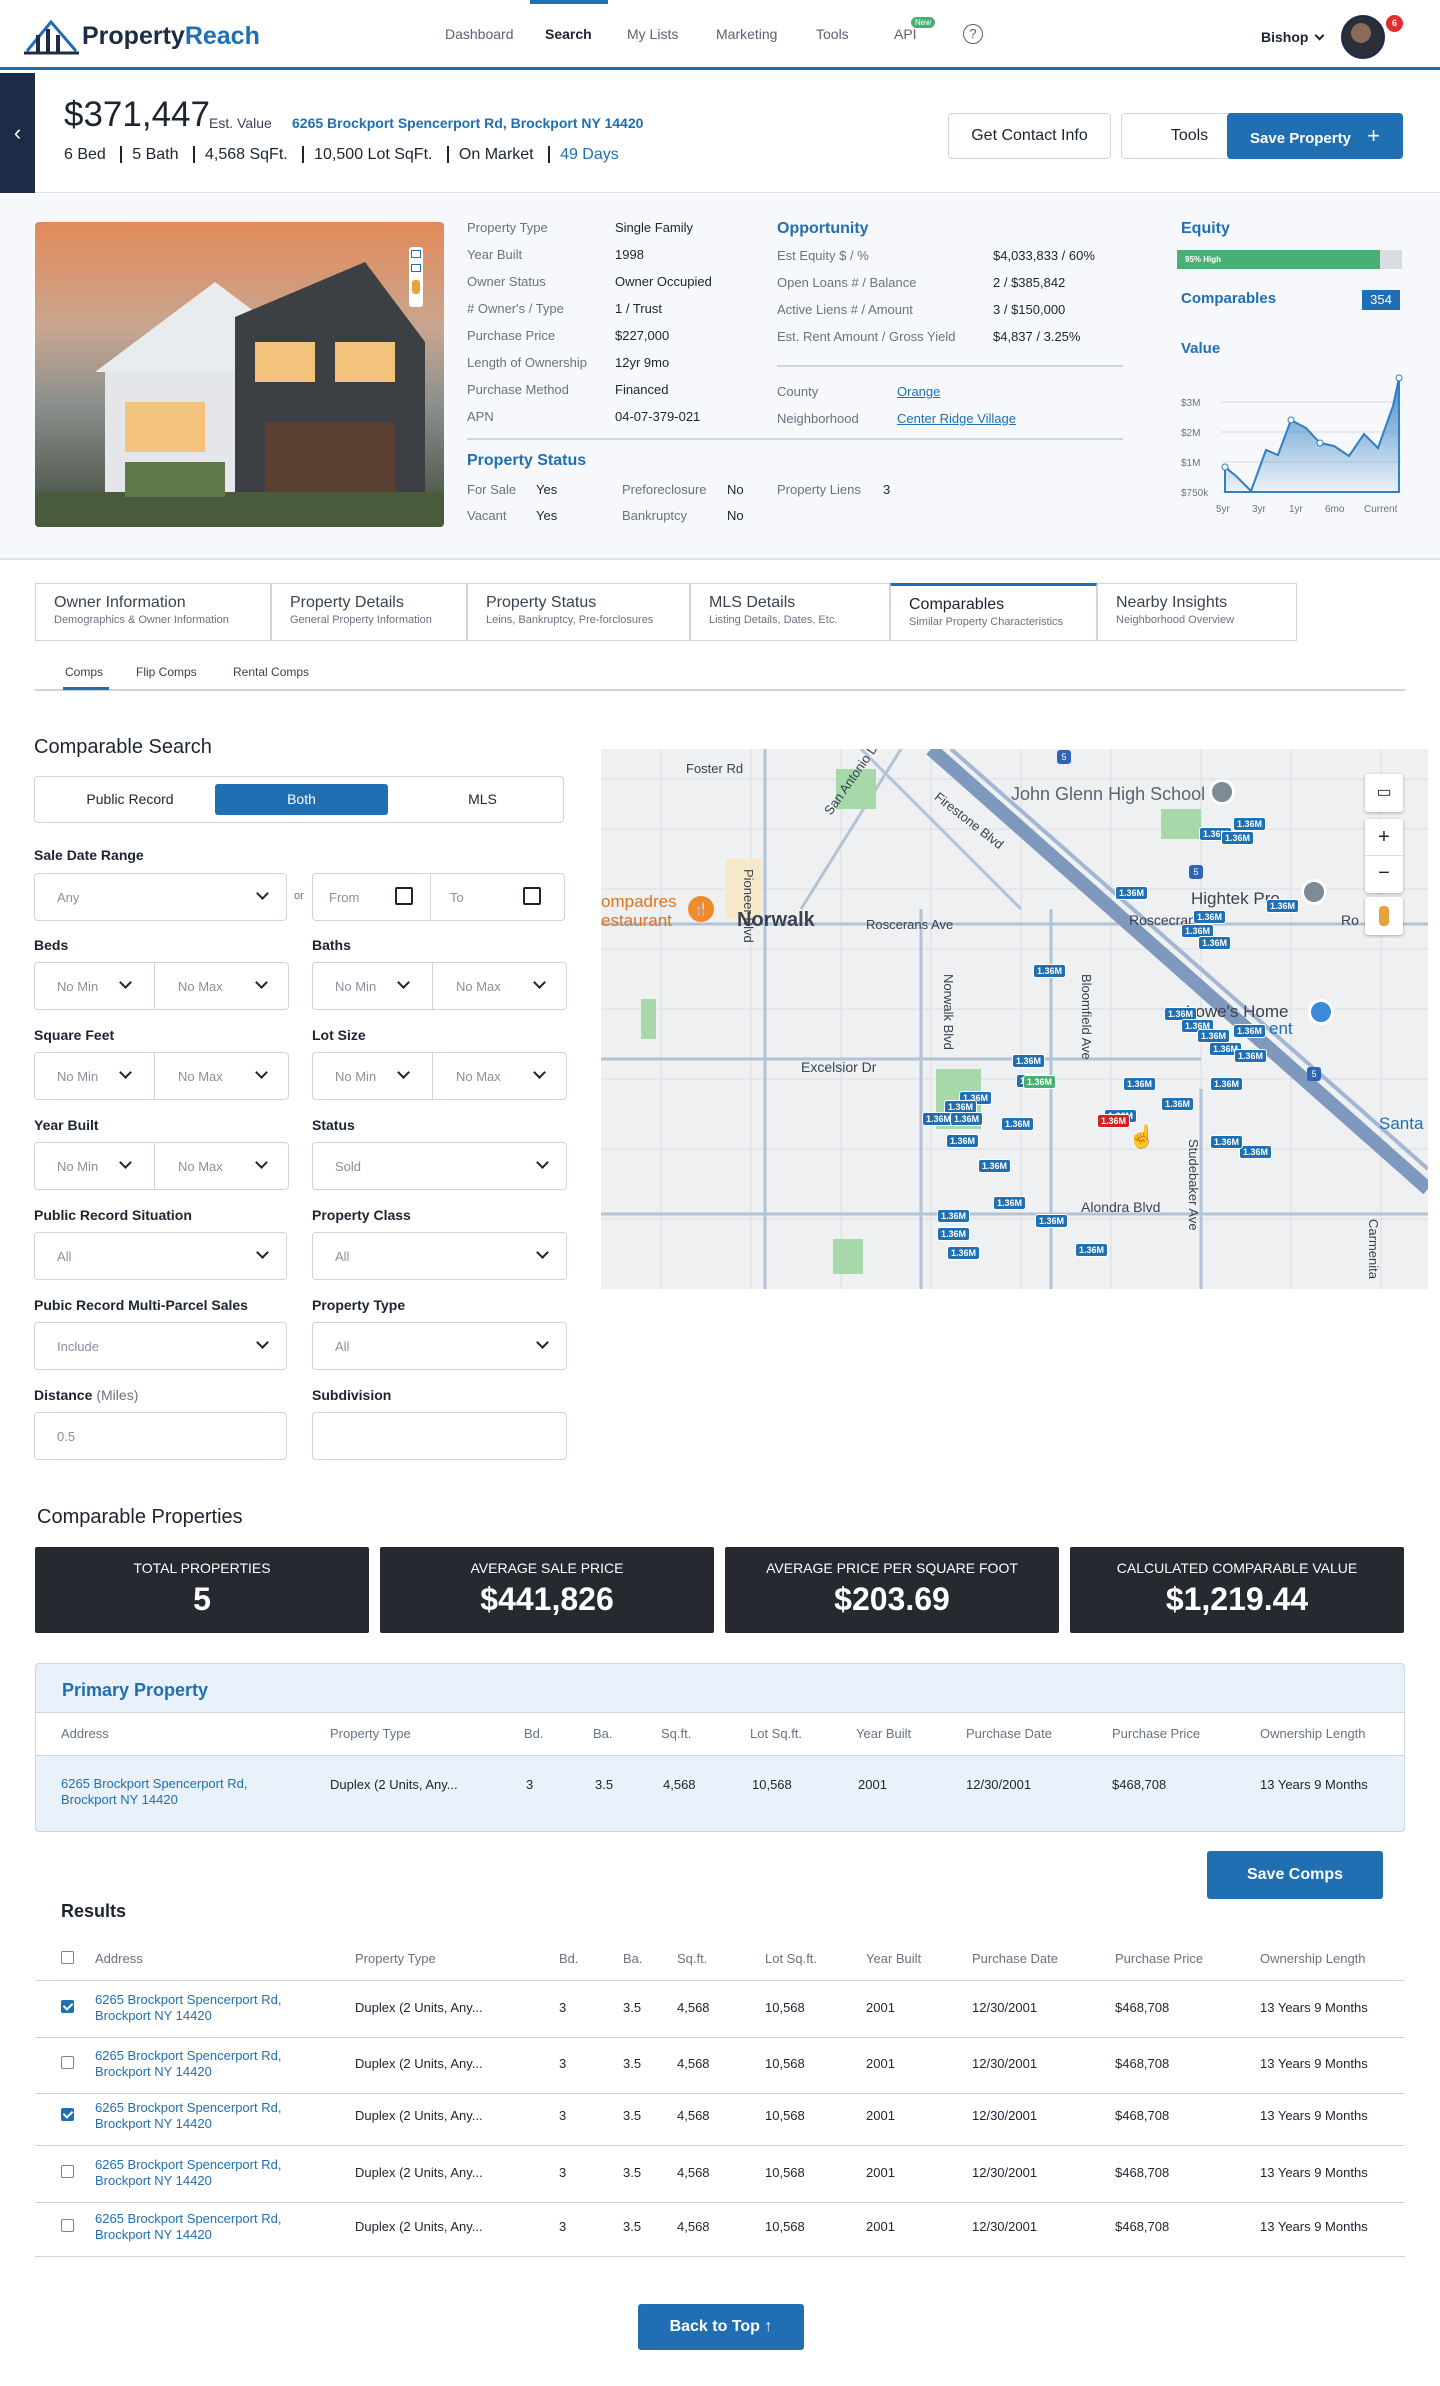 The image size is (1440, 2386). What do you see at coordinates (1293, 37) in the screenshot?
I see `user-menu: Bishop` at bounding box center [1293, 37].